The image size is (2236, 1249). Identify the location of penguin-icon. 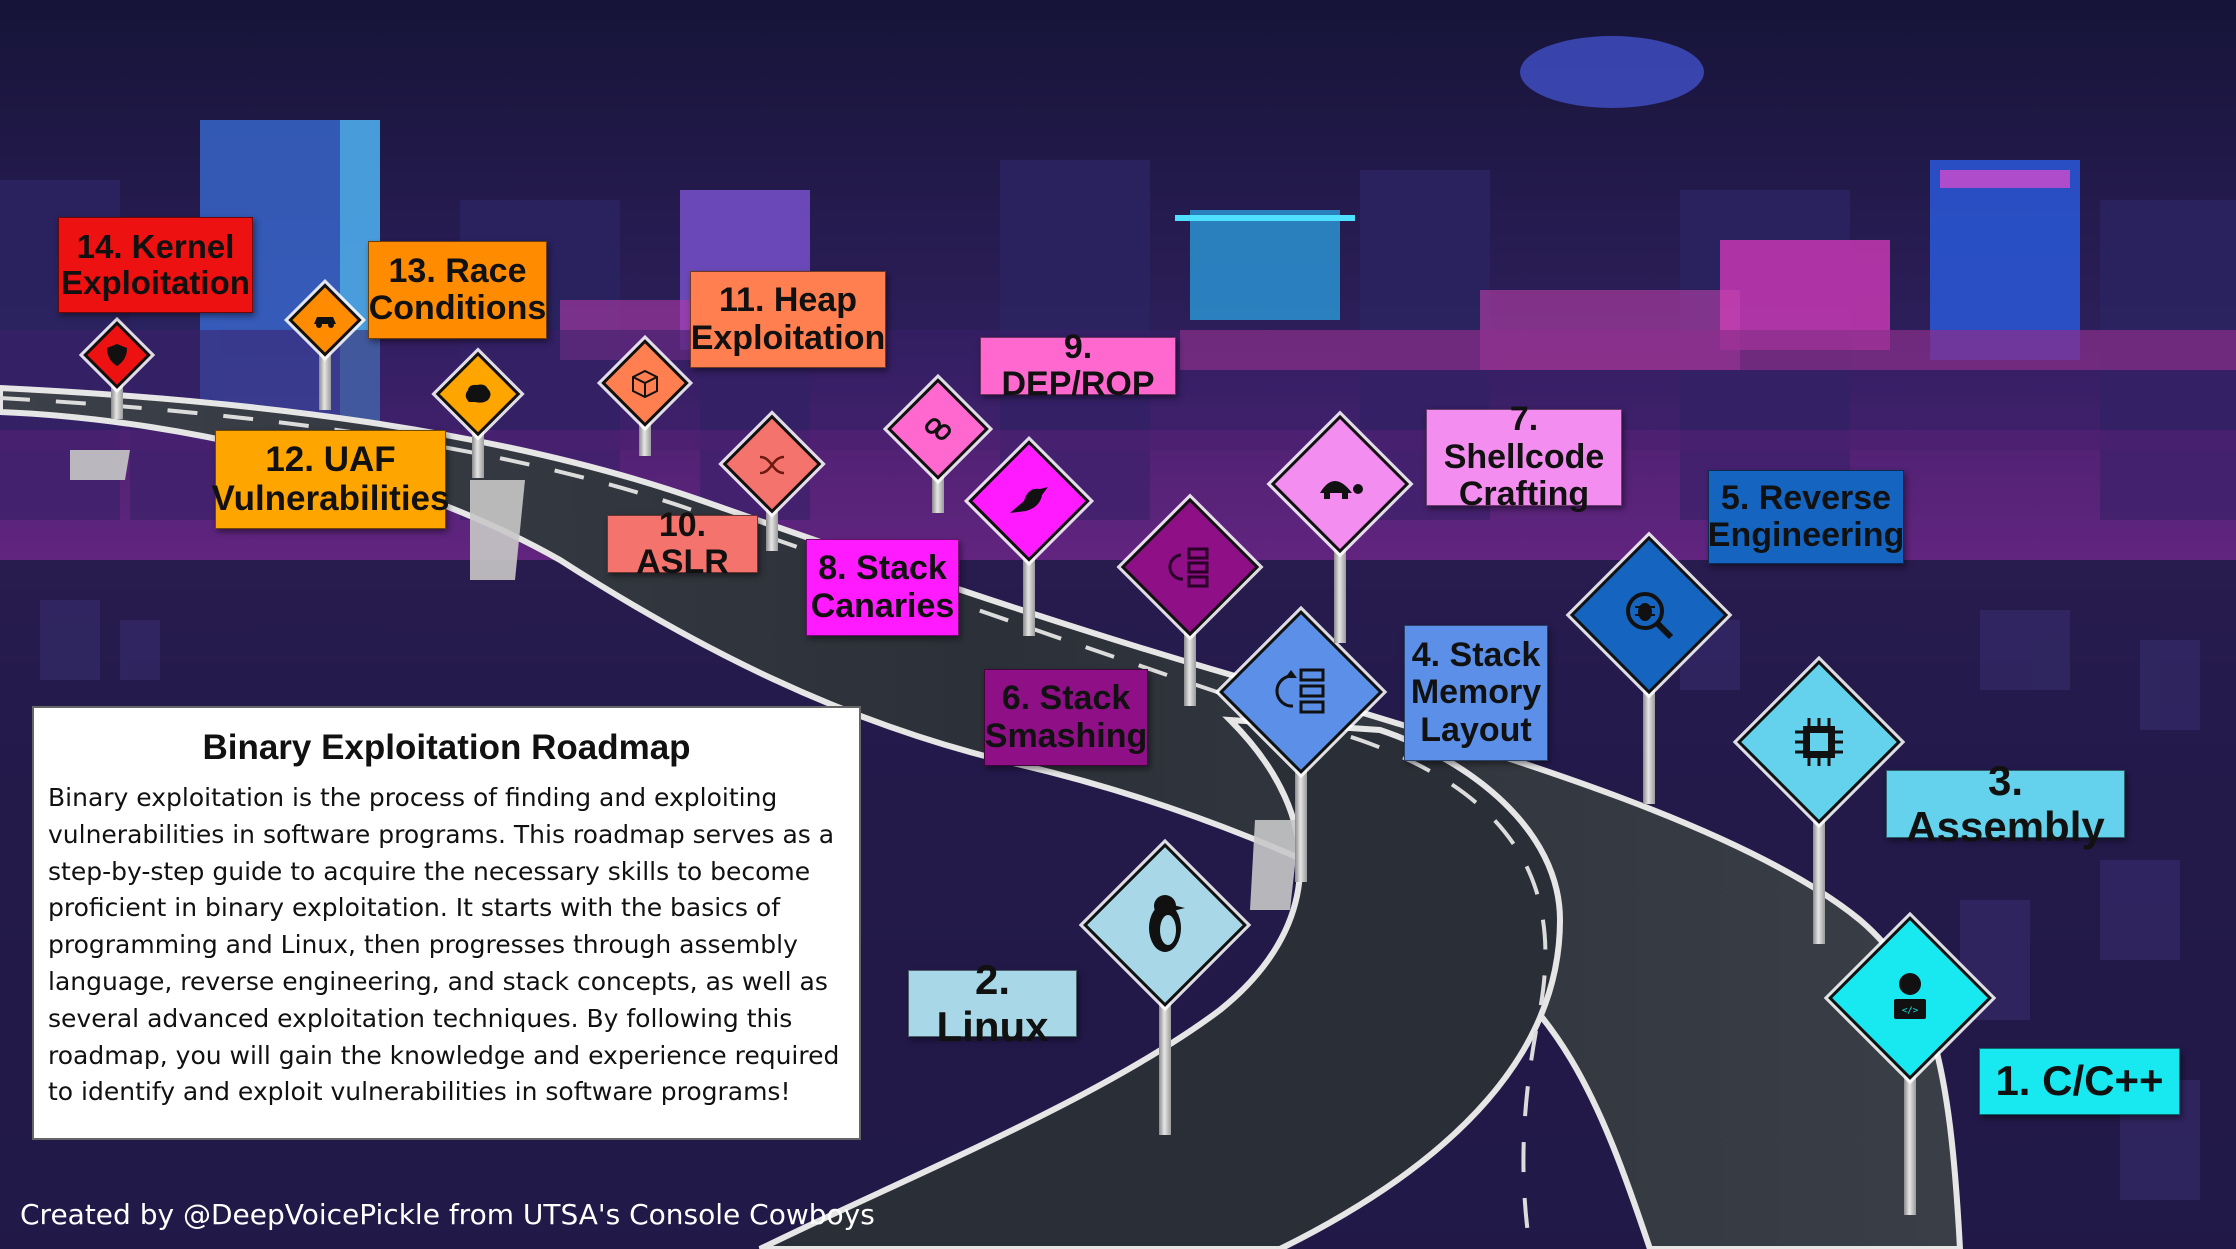
(1167, 923).